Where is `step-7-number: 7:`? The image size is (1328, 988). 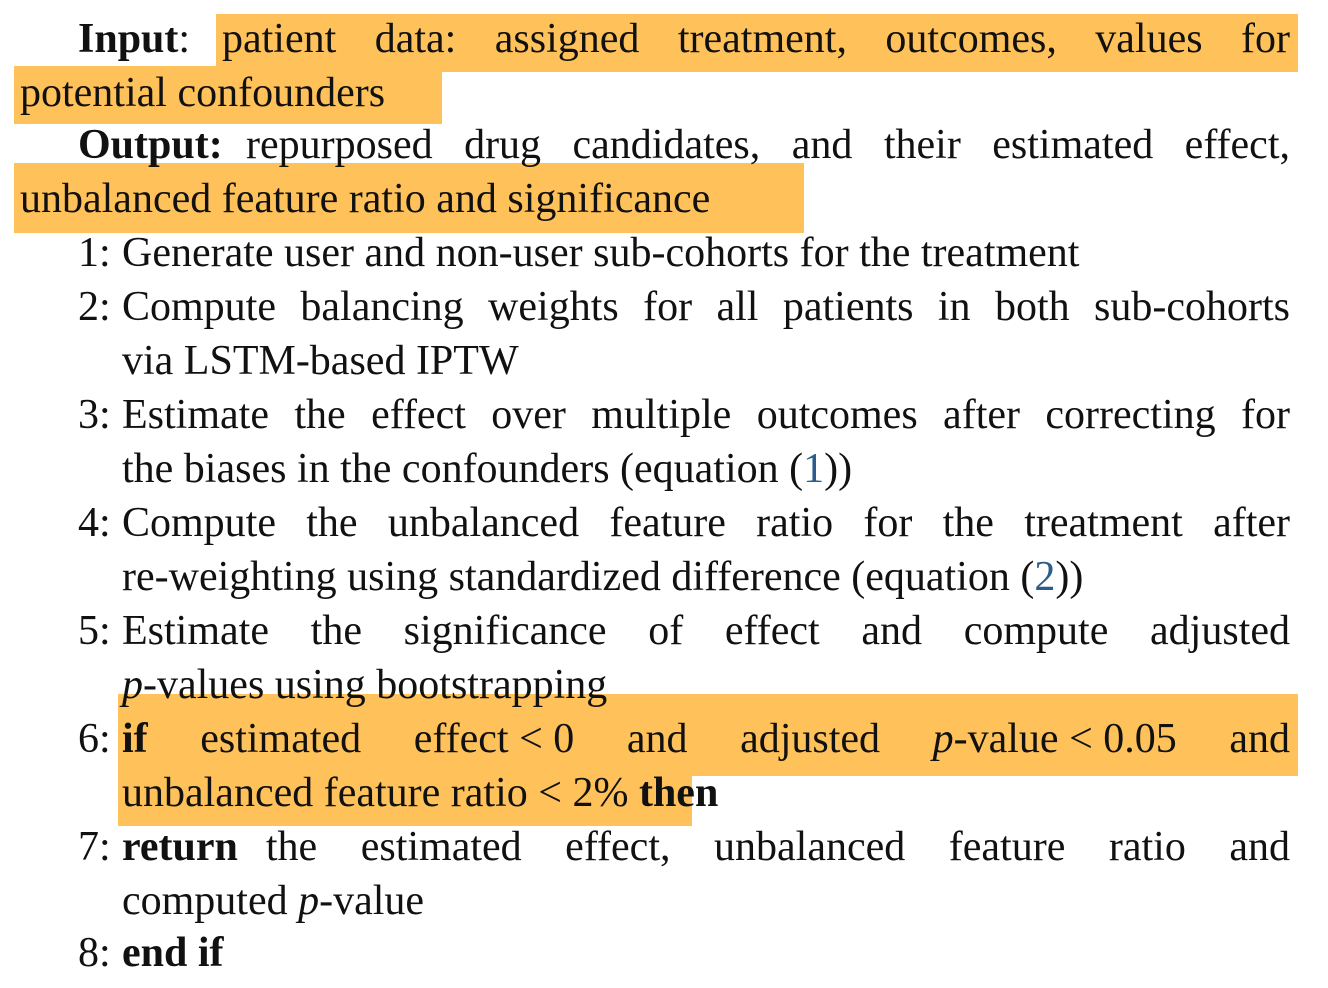
step-7-number: 7: is located at coordinates (94, 847).